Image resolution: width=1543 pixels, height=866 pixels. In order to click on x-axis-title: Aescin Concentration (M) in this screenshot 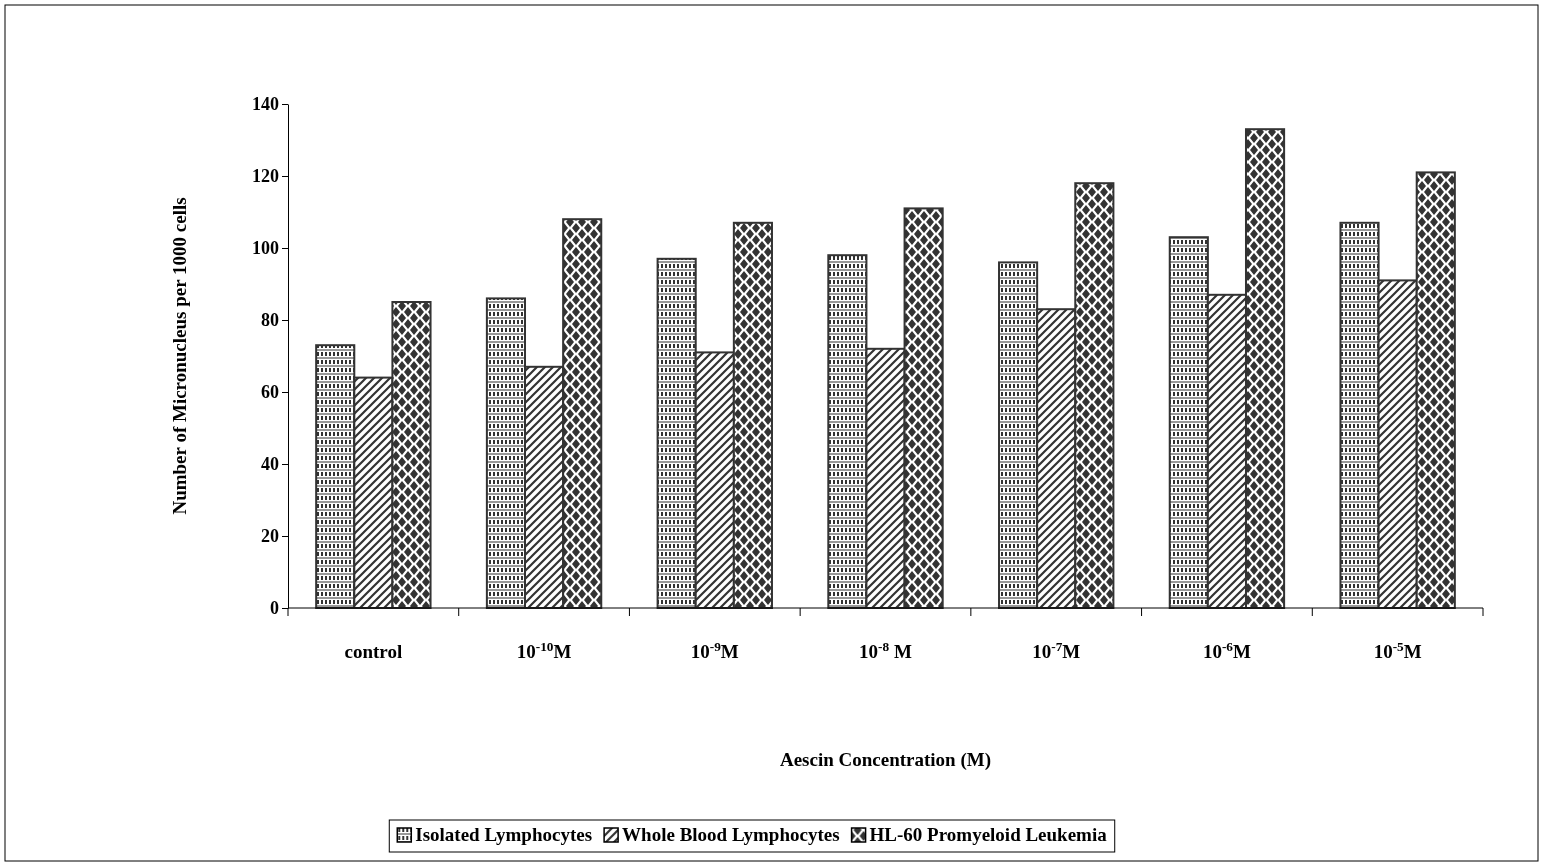, I will do `click(885, 760)`.